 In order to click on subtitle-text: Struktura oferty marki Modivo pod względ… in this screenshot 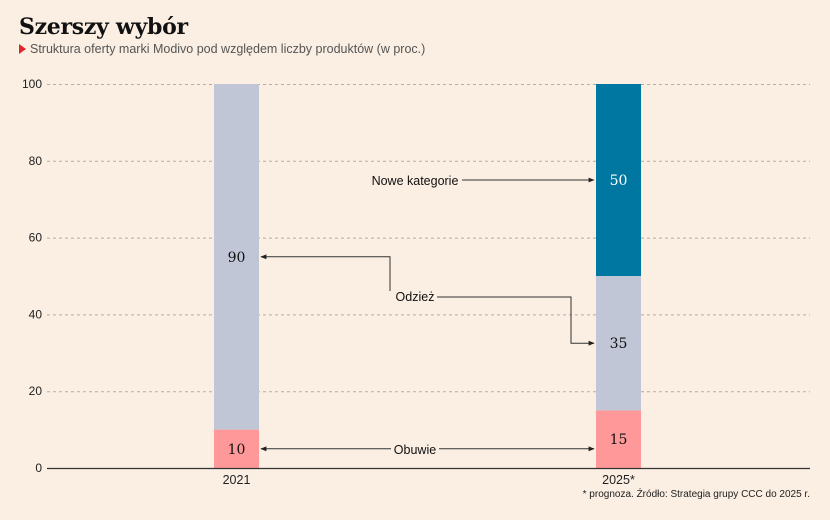, I will do `click(228, 49)`.